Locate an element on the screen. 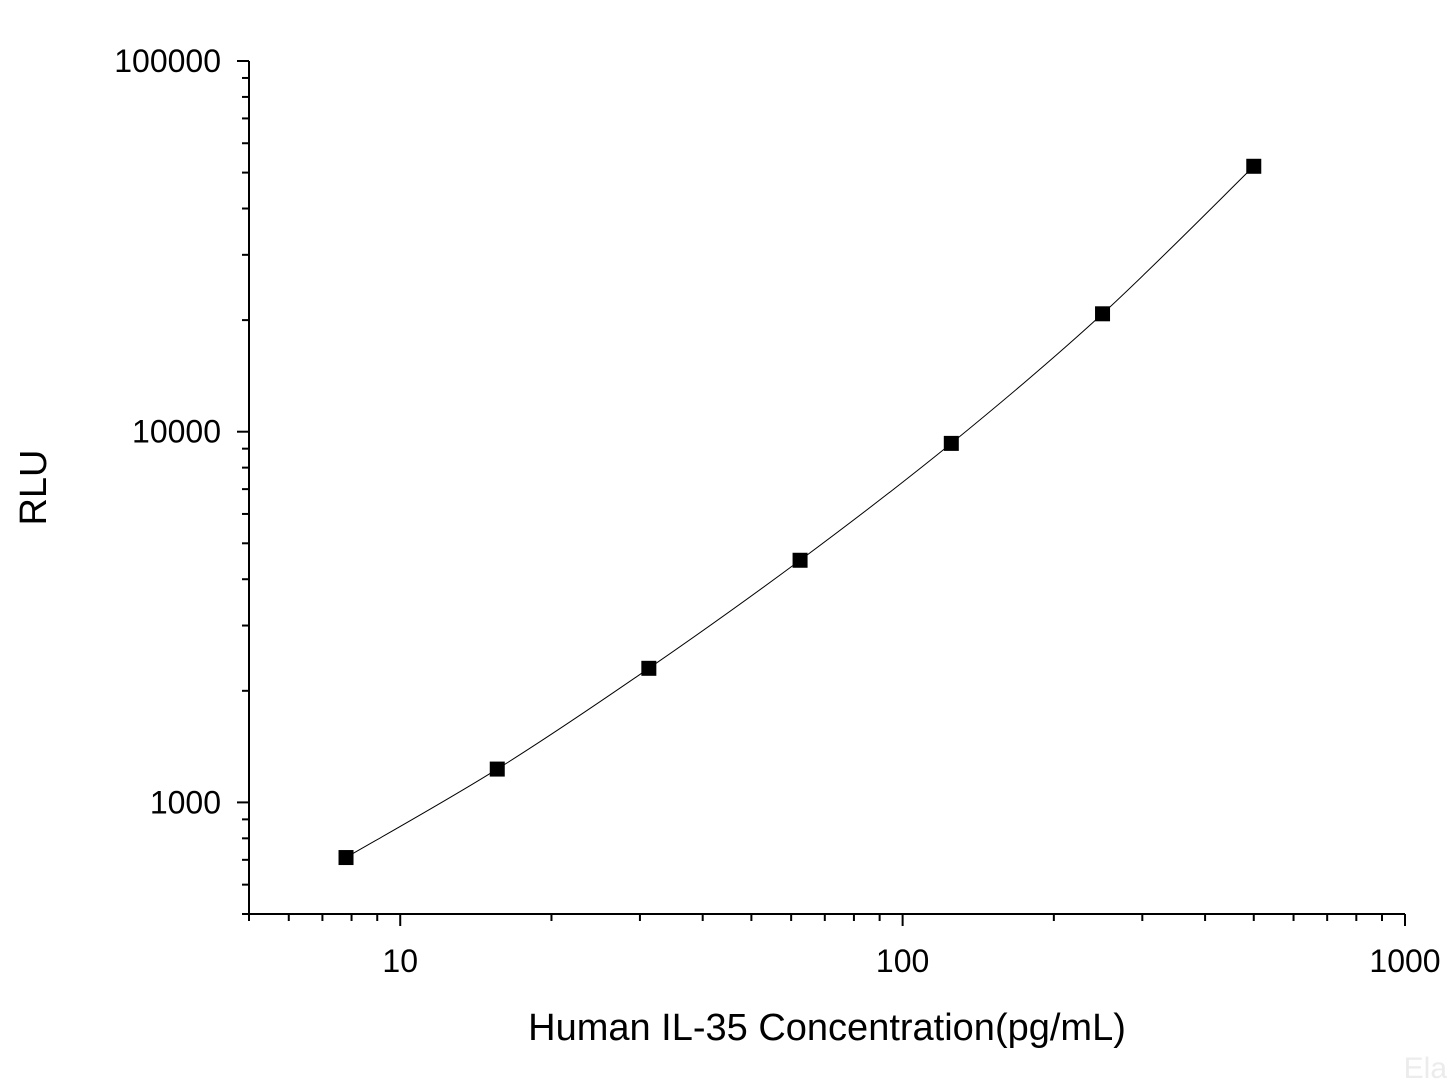 Image resolution: width=1453 pixels, height=1090 pixels. watermark: Ela is located at coordinates (1425, 1068).